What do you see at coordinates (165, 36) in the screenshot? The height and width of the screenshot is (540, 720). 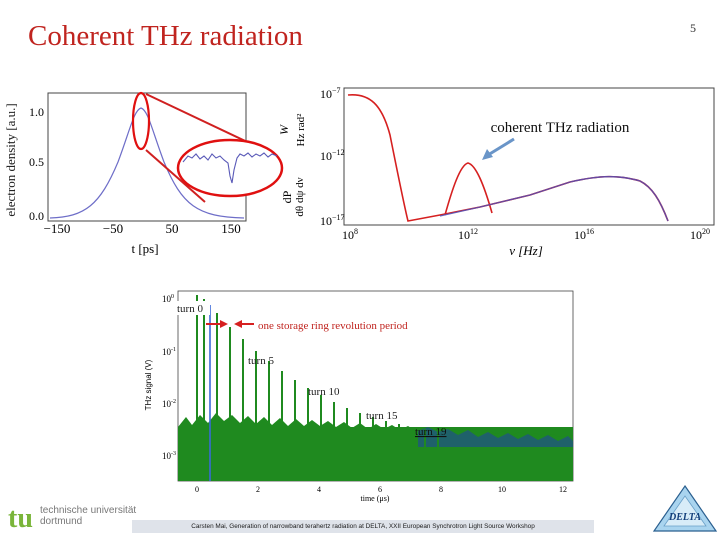 I see `slide-title: Coherent THz radiation` at bounding box center [165, 36].